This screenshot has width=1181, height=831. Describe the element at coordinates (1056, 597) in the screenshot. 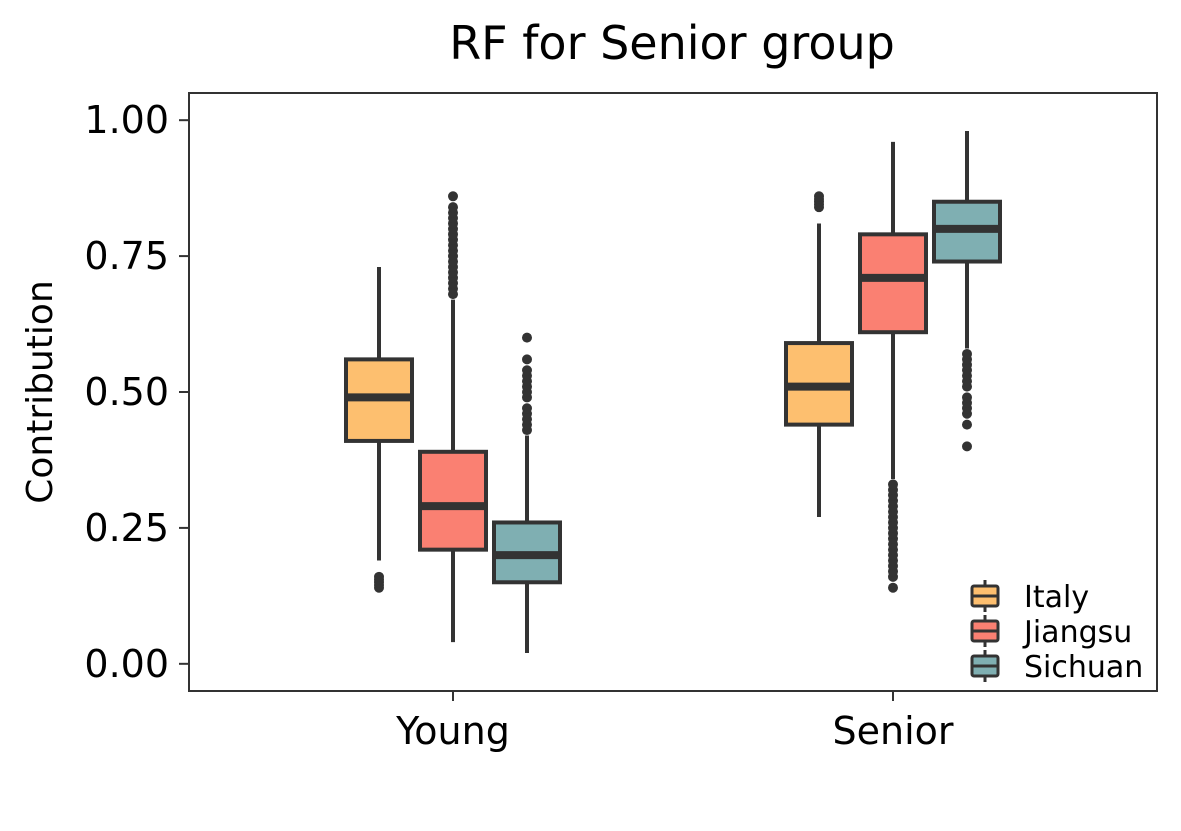

I see `legend-label: Italy` at that location.